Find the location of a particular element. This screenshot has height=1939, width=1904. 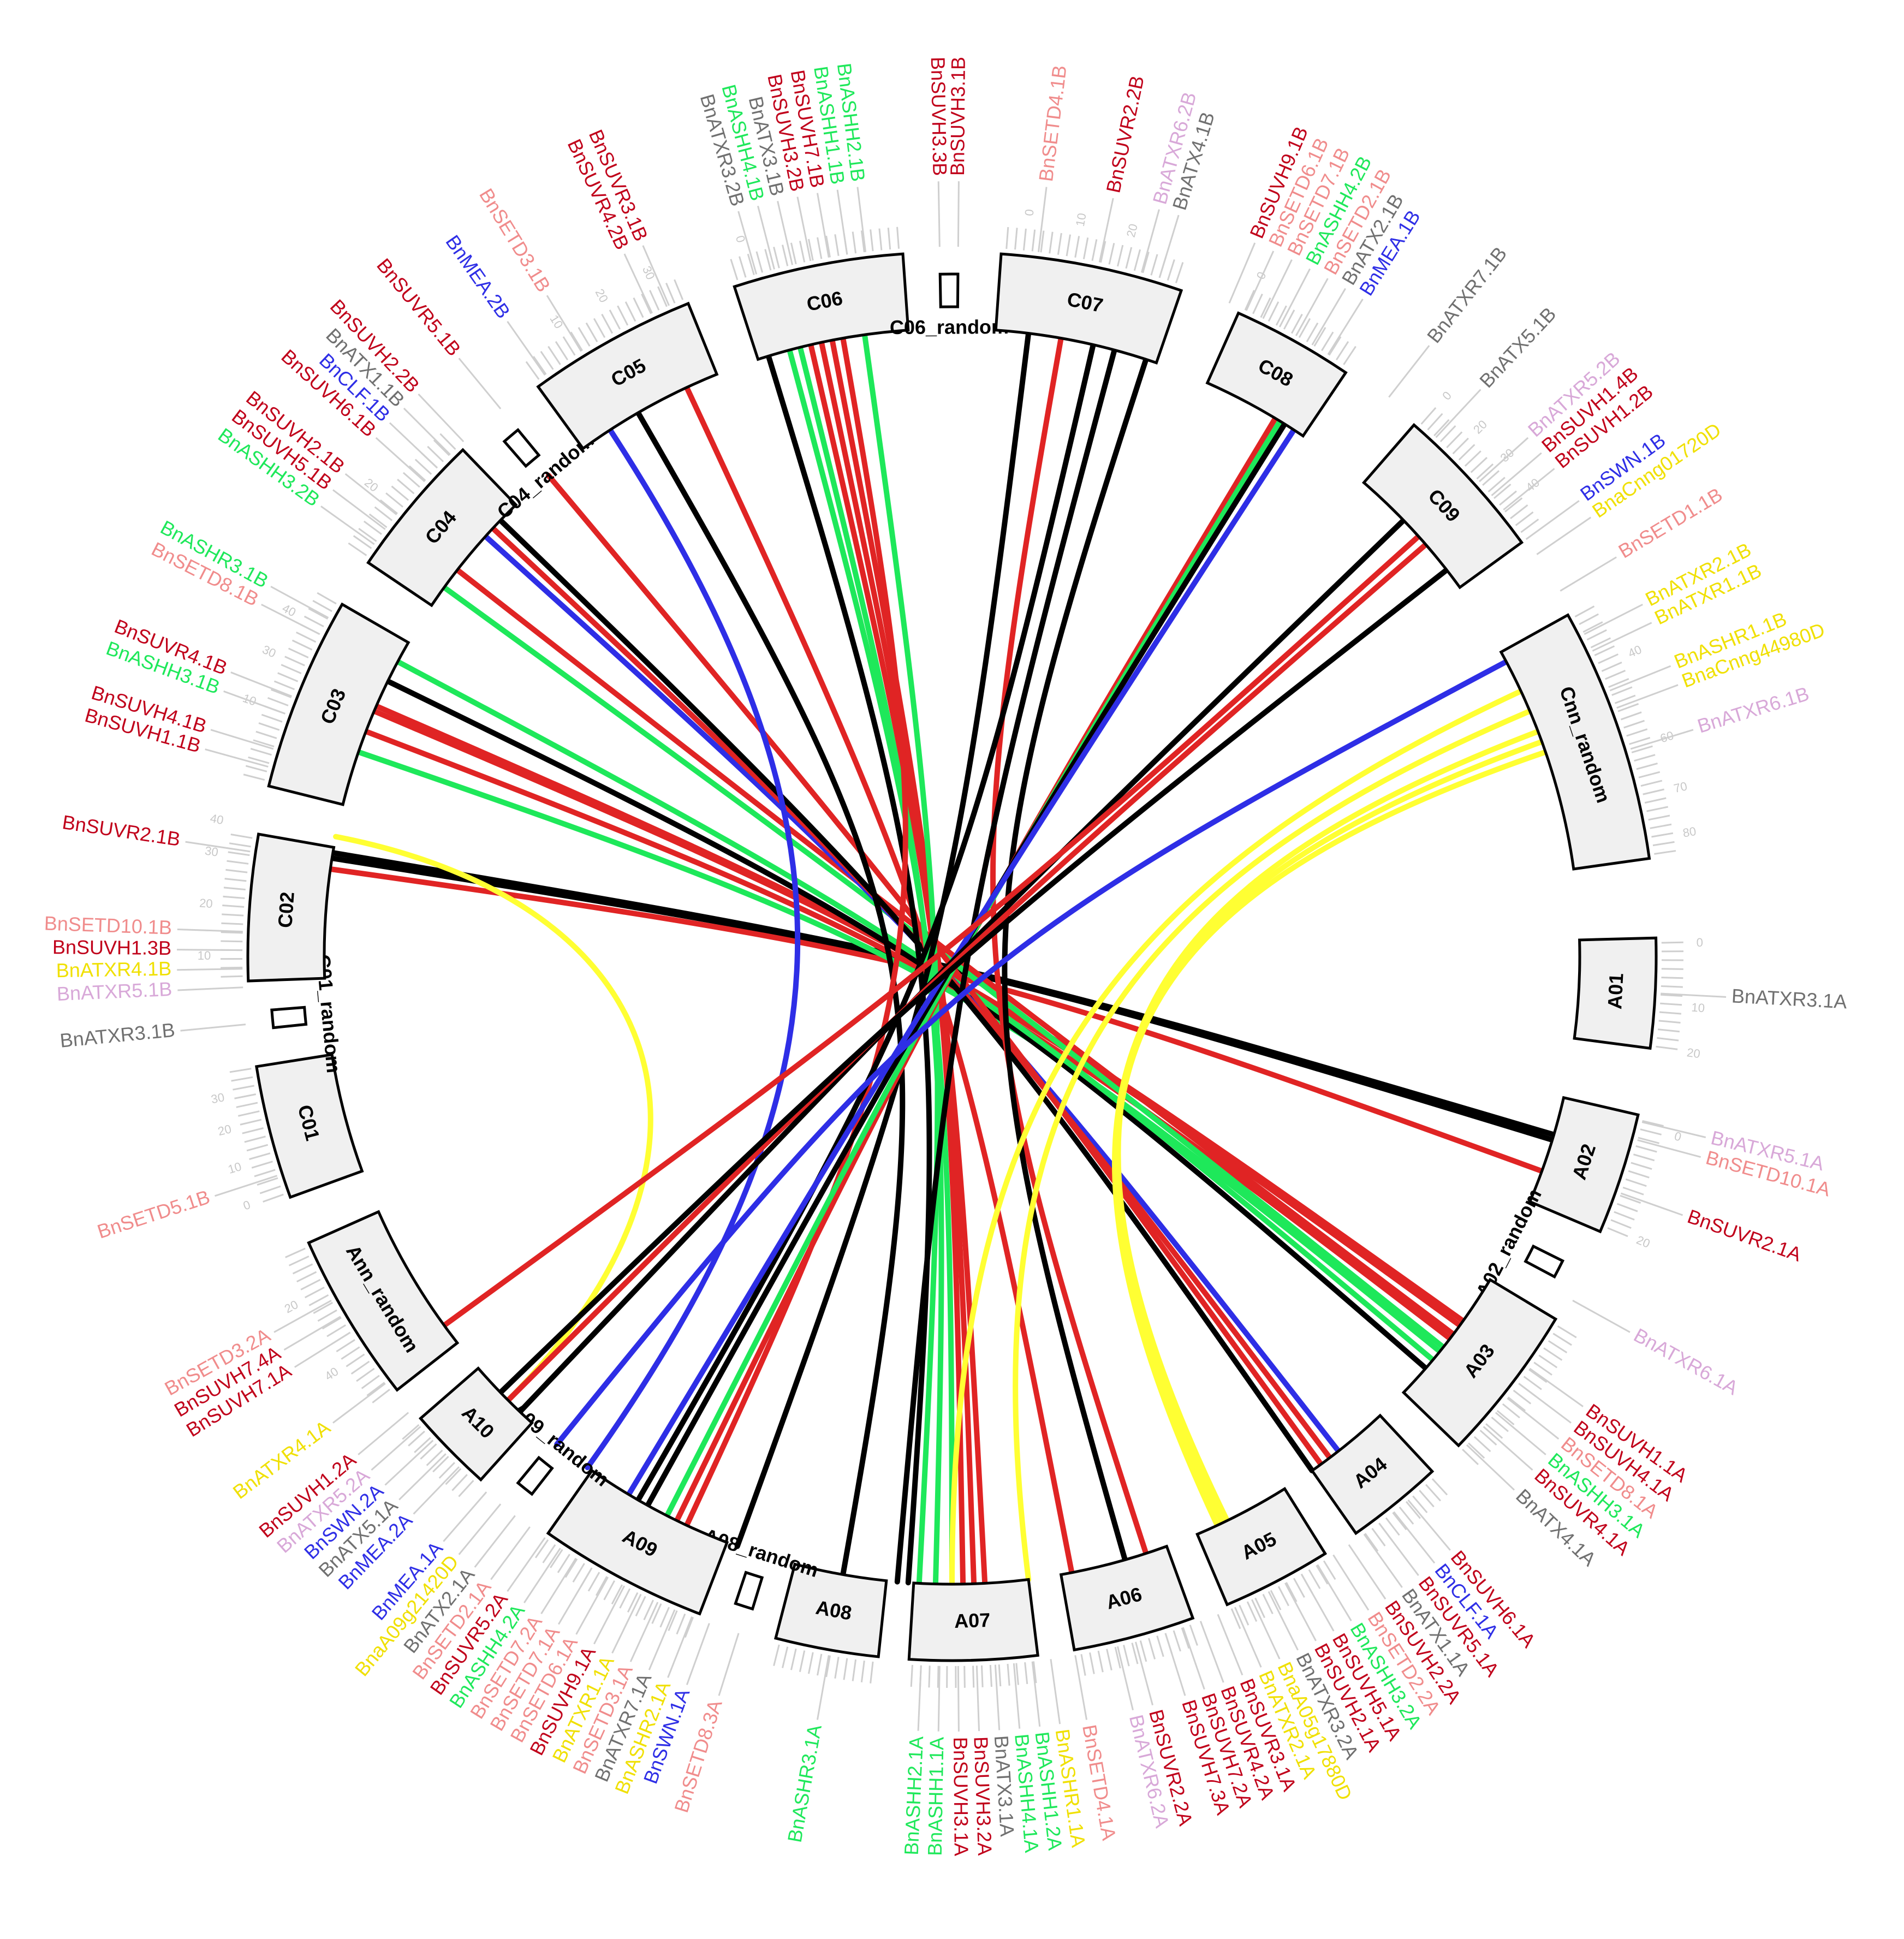

chromosome-C06-band is located at coordinates (821, 306).